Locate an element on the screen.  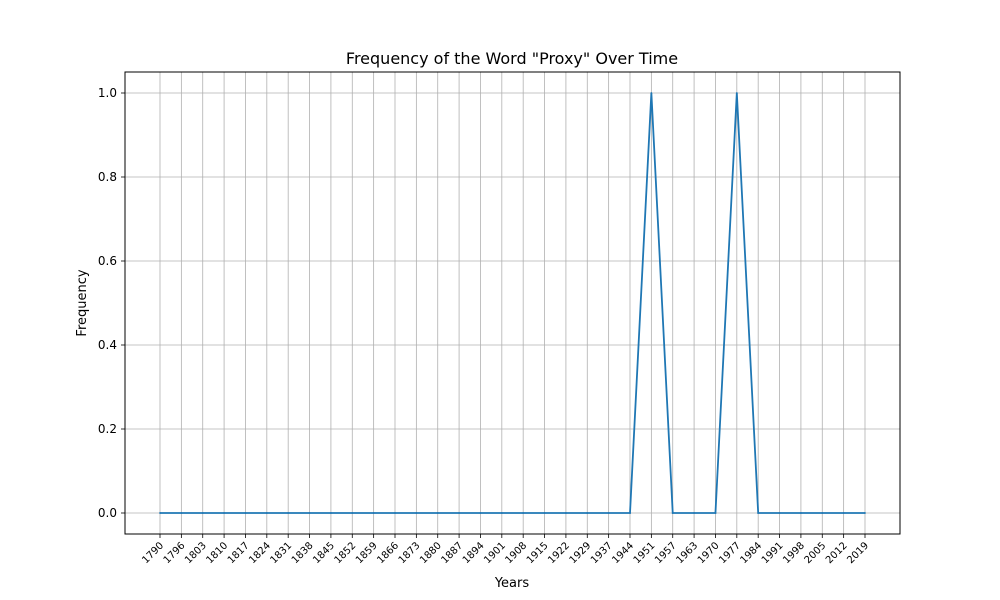
y-axis-label: Frequency is located at coordinates (82, 302).